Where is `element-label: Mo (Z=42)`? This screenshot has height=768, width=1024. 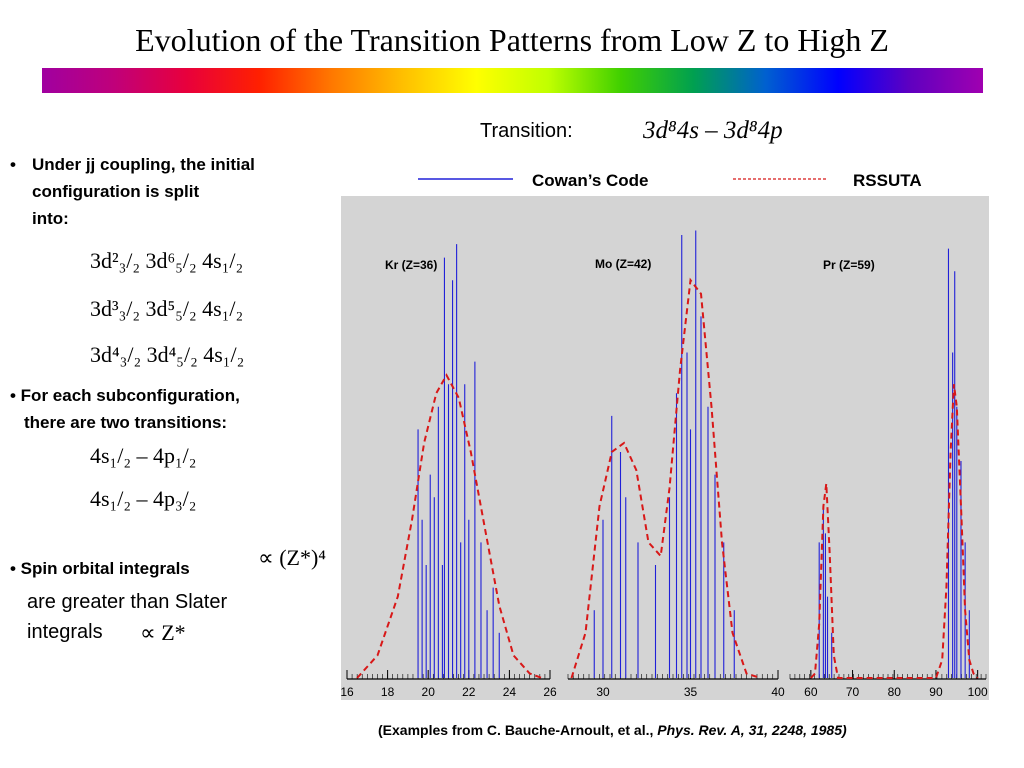
element-label: Mo (Z=42) is located at coordinates (623, 264).